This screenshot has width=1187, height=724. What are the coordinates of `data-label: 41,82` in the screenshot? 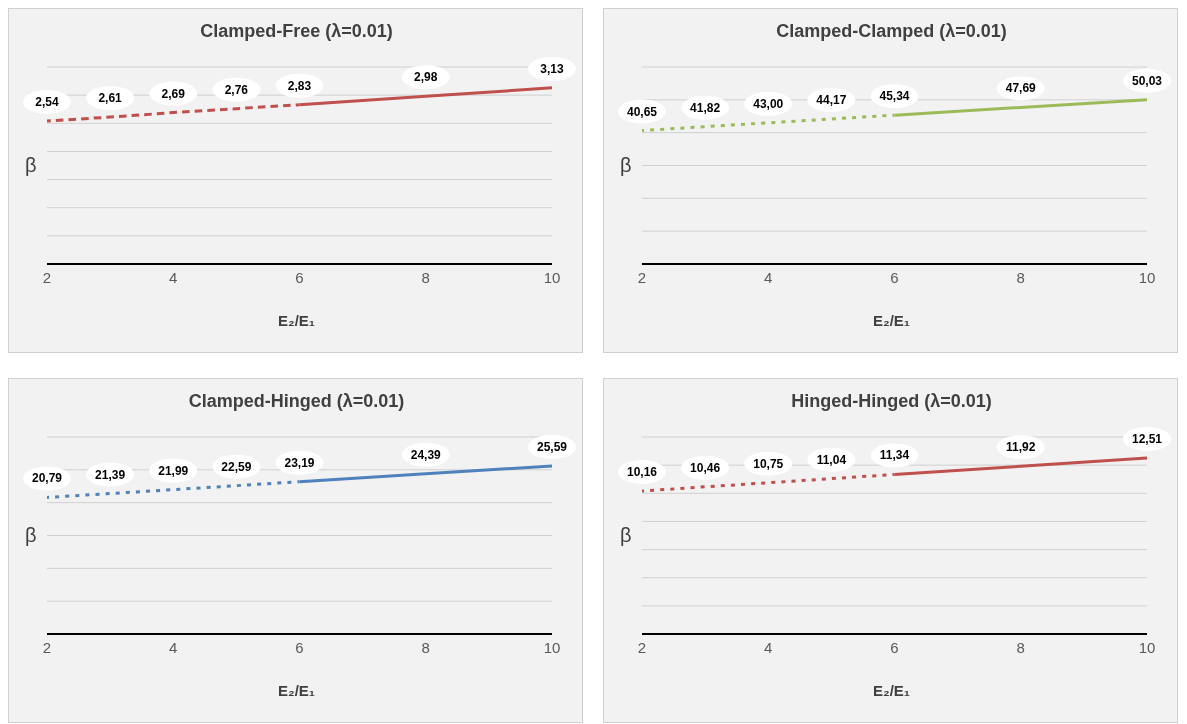 It's located at (705, 107).